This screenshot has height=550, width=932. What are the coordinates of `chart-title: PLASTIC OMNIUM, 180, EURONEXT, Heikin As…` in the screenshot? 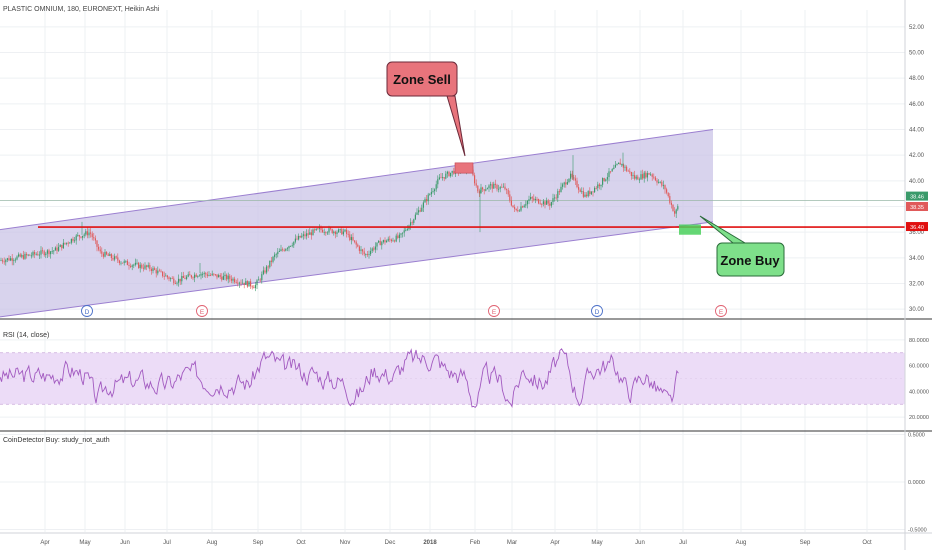 It's located at (81, 9).